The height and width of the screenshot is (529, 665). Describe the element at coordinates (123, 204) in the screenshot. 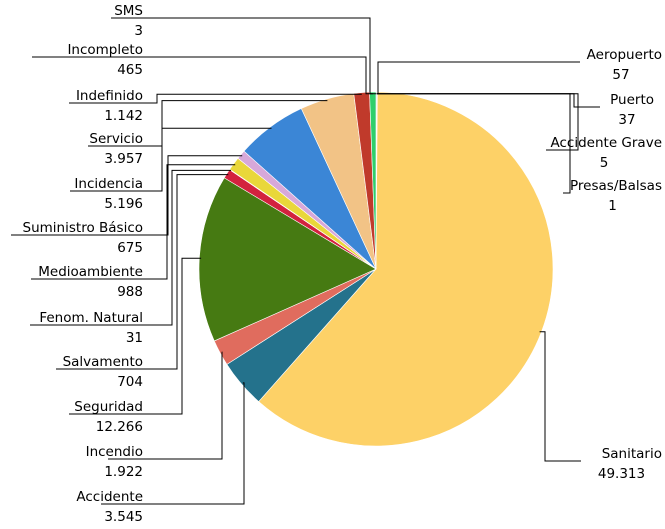

I see `slice-value-incidencia: 5.196` at that location.